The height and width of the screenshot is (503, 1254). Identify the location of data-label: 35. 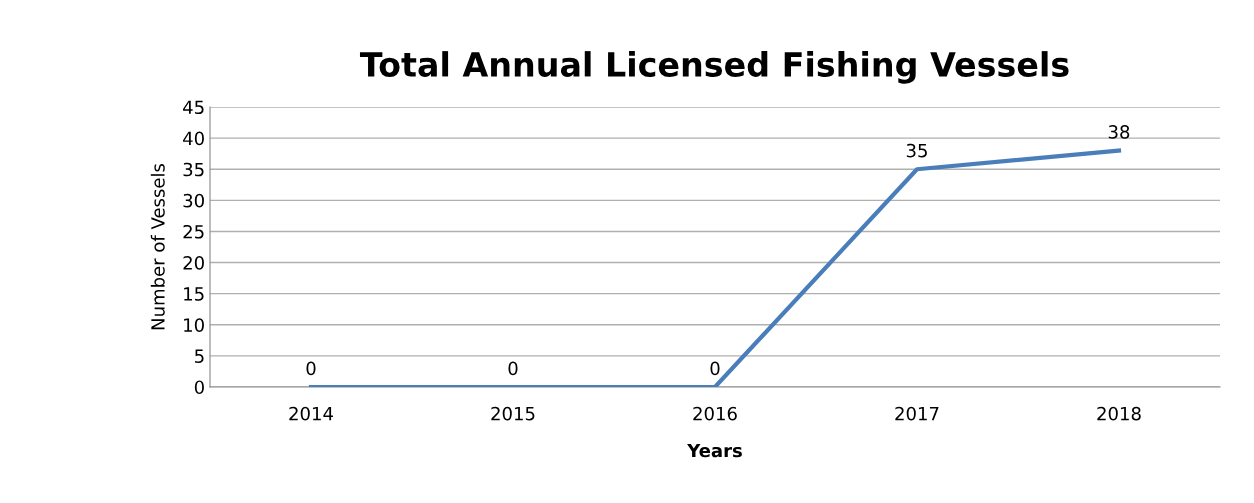
(916, 150).